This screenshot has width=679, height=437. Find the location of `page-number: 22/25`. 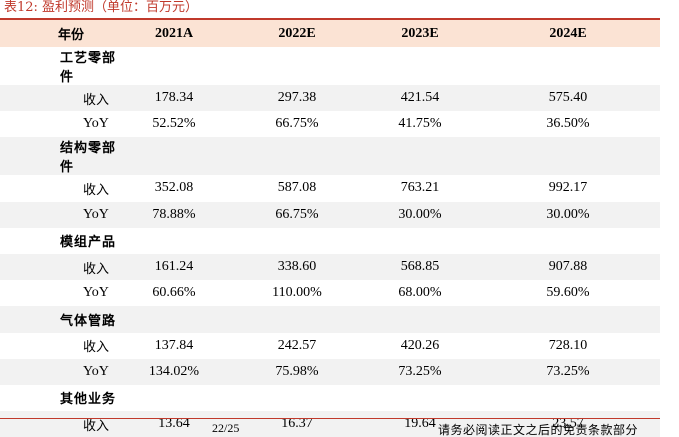

page-number: 22/25 is located at coordinates (226, 428).